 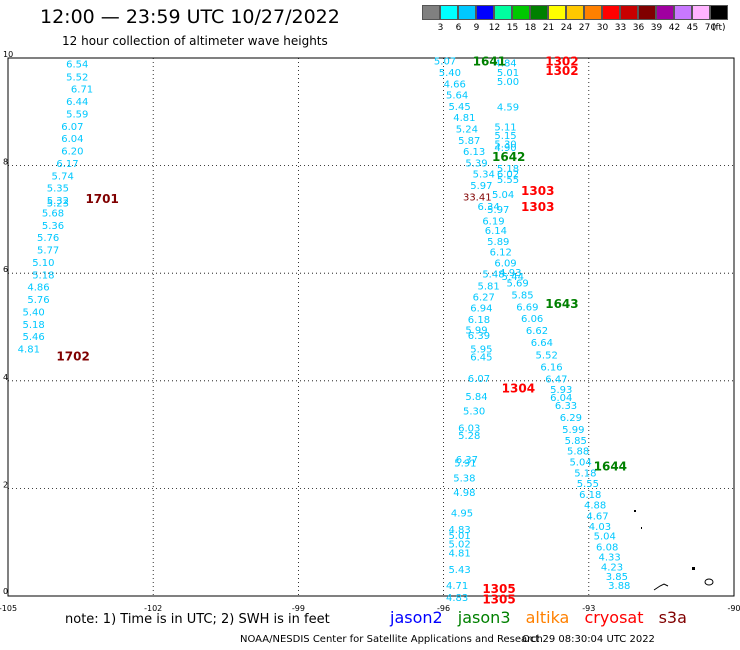 I want to click on y-tick-label: 6, so click(x=5, y=269).